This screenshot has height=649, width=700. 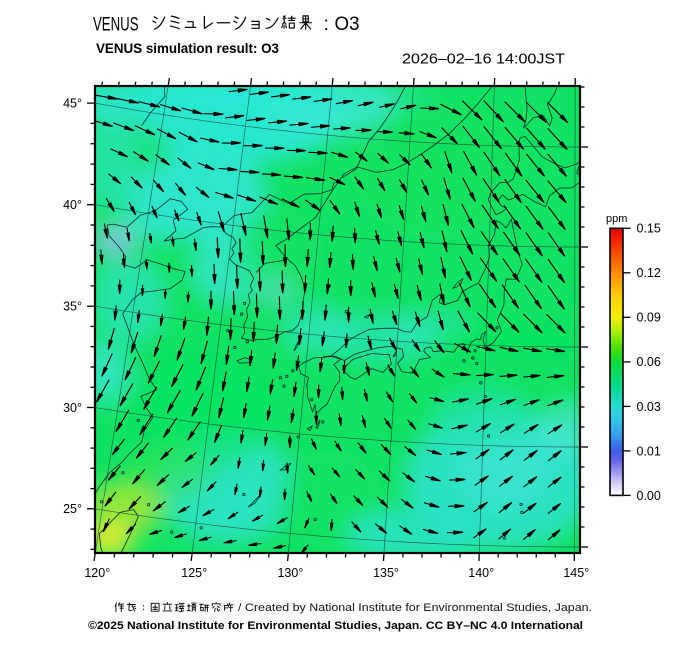 What do you see at coordinates (187, 48) in the screenshot?
I see `svg-text: VENUS simulation result: O3` at bounding box center [187, 48].